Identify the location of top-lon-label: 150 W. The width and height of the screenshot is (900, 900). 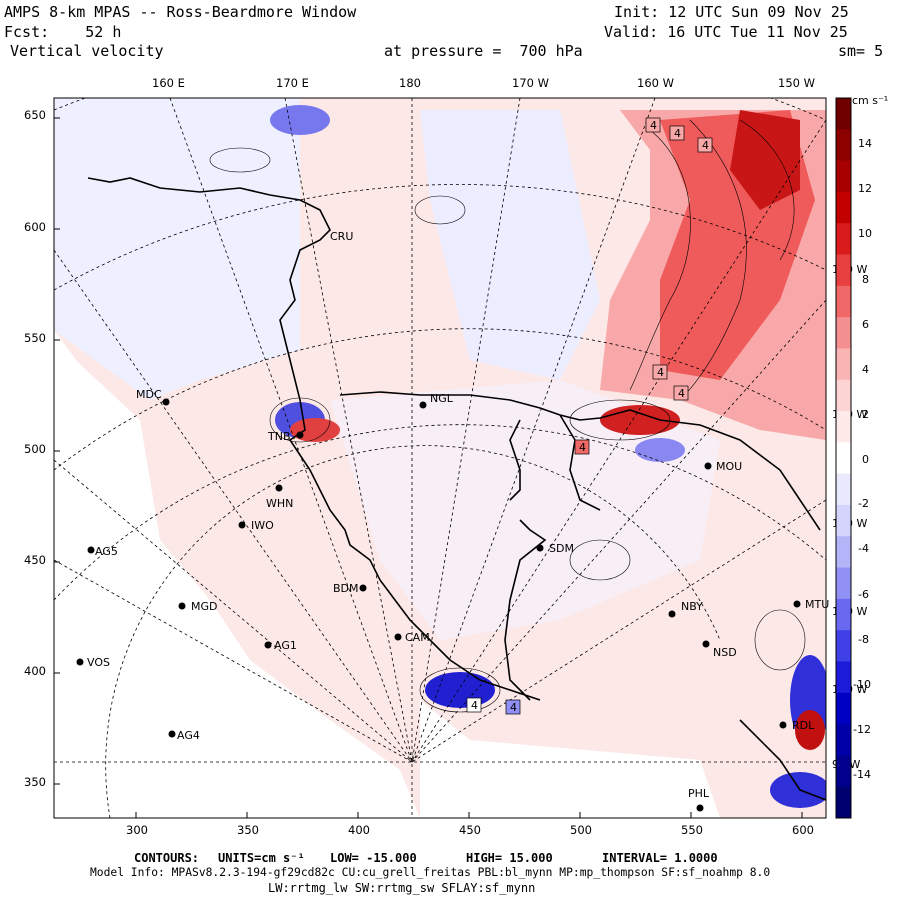
(796, 83).